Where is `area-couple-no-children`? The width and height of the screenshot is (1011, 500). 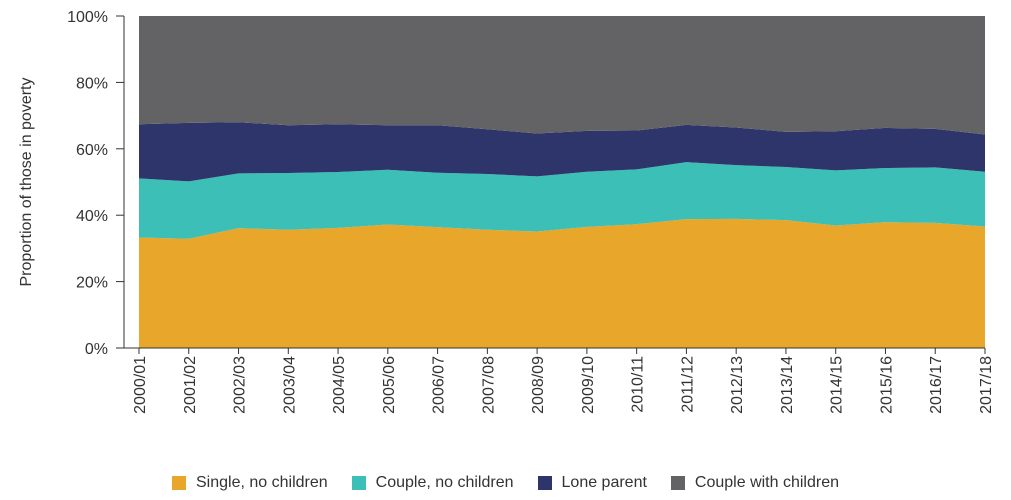
area-couple-no-children is located at coordinates (562, 200).